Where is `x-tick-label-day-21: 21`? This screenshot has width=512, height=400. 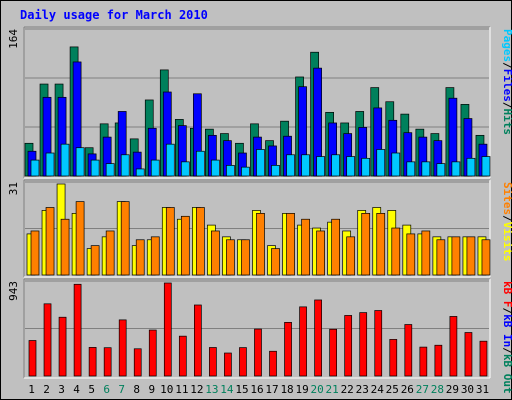 x-tick-label-day-21: 21 is located at coordinates (332, 389).